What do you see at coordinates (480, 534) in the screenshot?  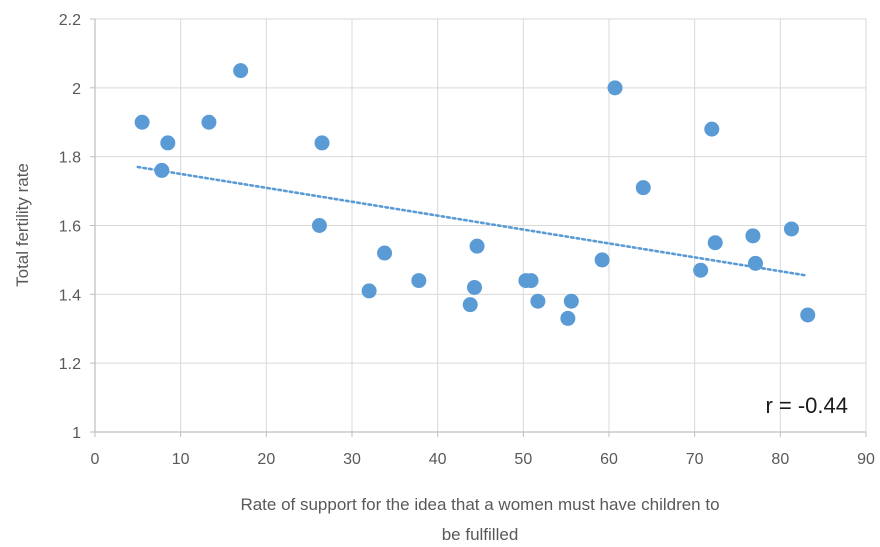 I see `x-axis-title-line-2: be fulfilled` at bounding box center [480, 534].